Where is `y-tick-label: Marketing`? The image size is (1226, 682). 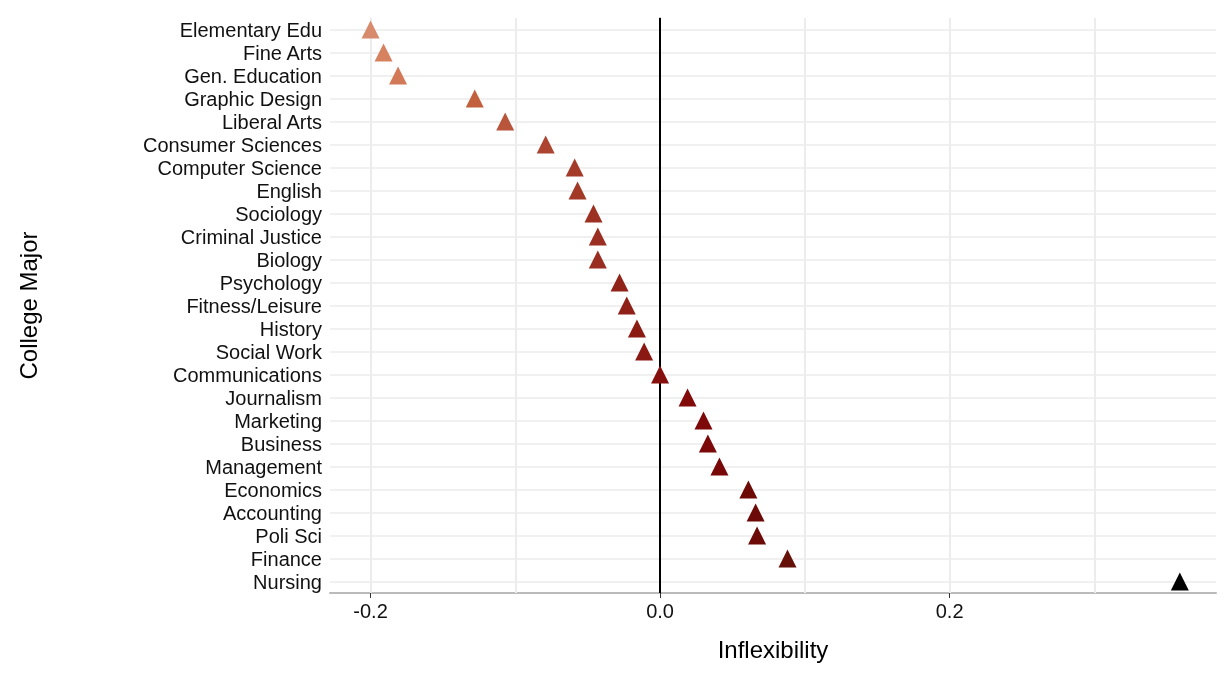
y-tick-label: Marketing is located at coordinates (278, 420).